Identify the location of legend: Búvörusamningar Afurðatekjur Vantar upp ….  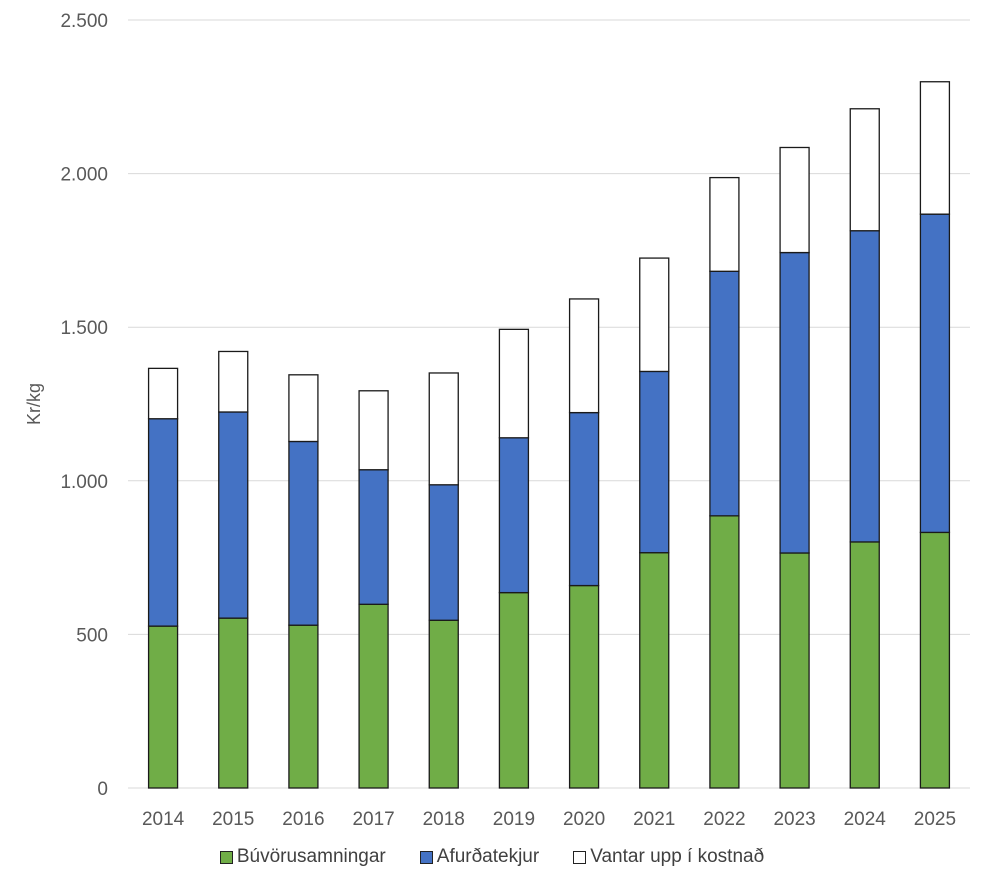
(492, 857).